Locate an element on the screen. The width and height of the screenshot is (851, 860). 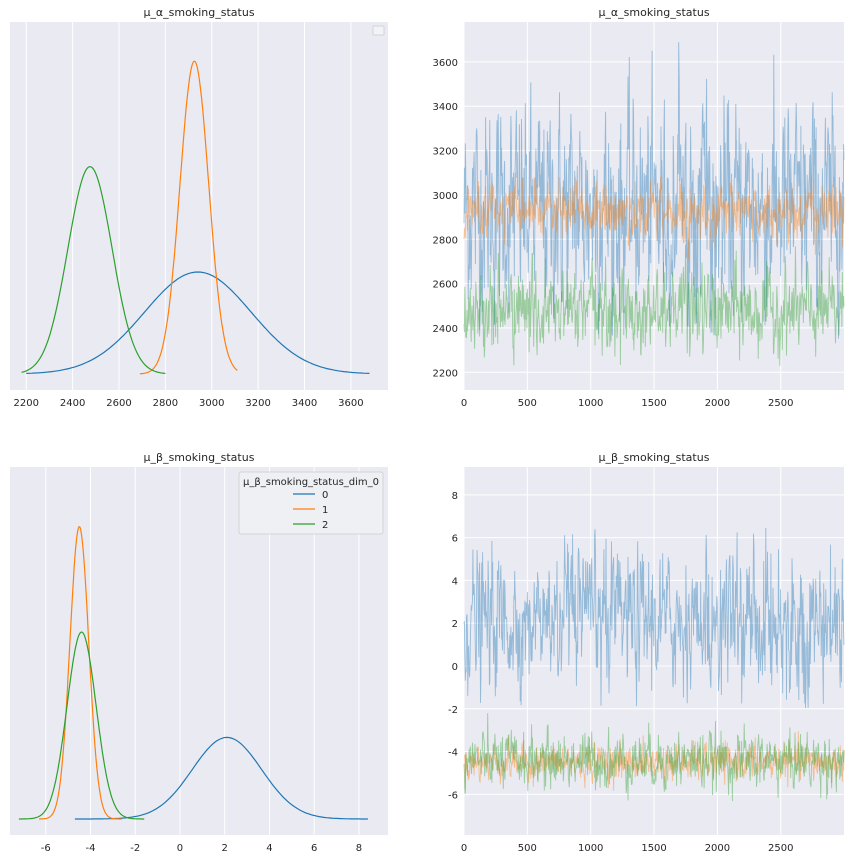
alpha-trace-title: μ_α_smoking_status is located at coordinates (653, 12).